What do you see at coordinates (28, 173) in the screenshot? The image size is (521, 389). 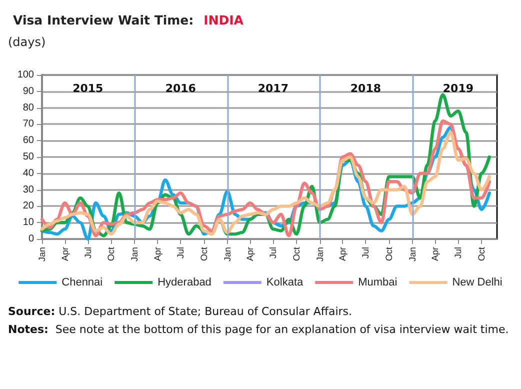 I see `y-tick-label: 40` at bounding box center [28, 173].